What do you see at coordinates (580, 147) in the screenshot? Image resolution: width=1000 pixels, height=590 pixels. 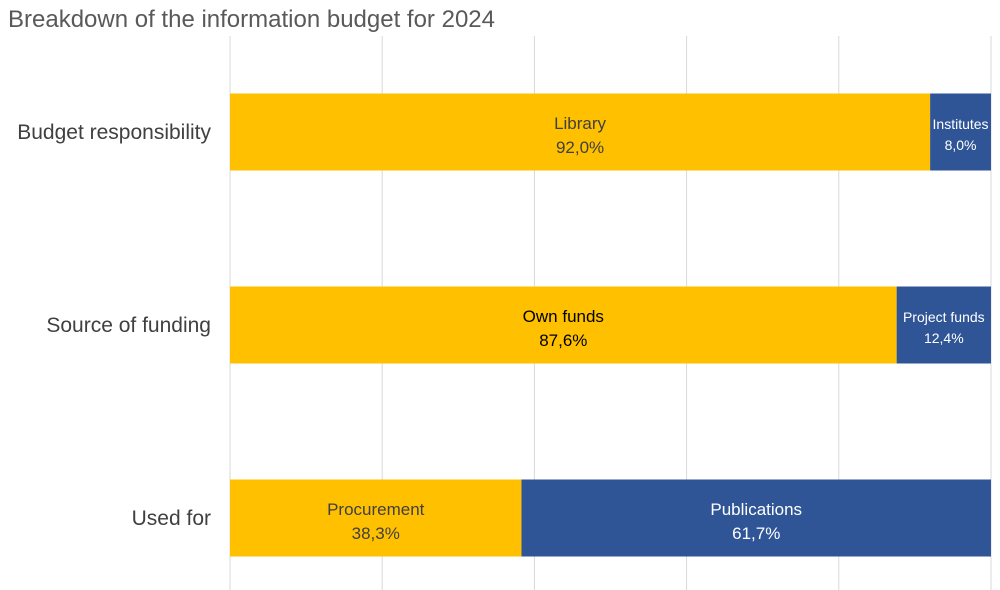 I see `segment-value-label: 92,0%` at bounding box center [580, 147].